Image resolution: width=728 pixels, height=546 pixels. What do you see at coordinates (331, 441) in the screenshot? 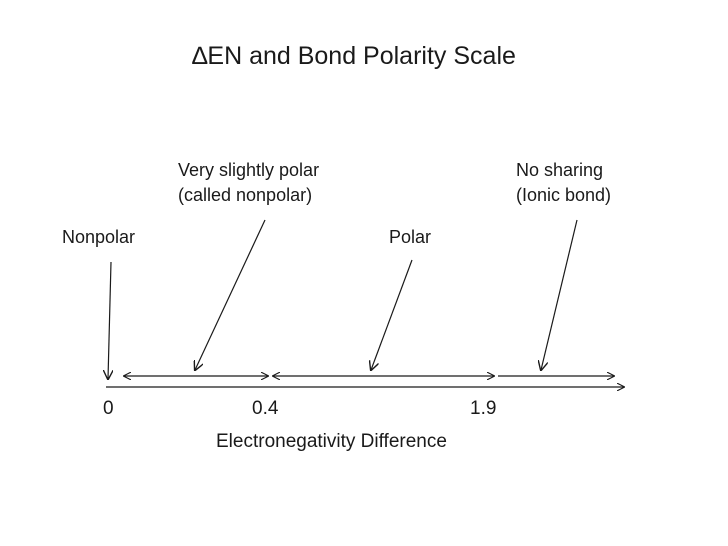
I see `axis-label: Electronegativity Difference` at bounding box center [331, 441].